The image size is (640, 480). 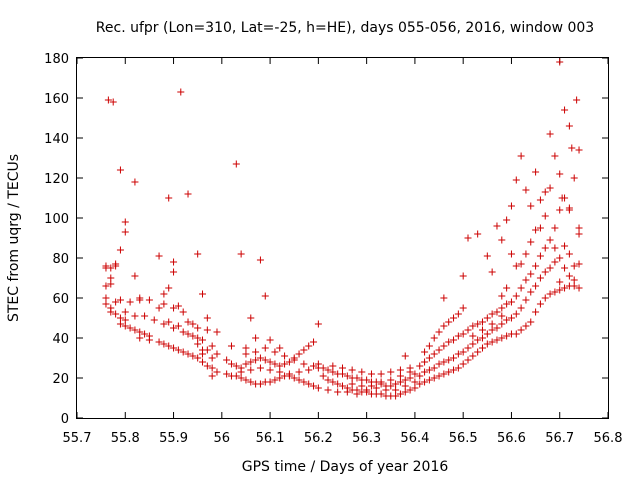 What do you see at coordinates (56, 139) in the screenshot?
I see `y-tick-label: 140` at bounding box center [56, 139].